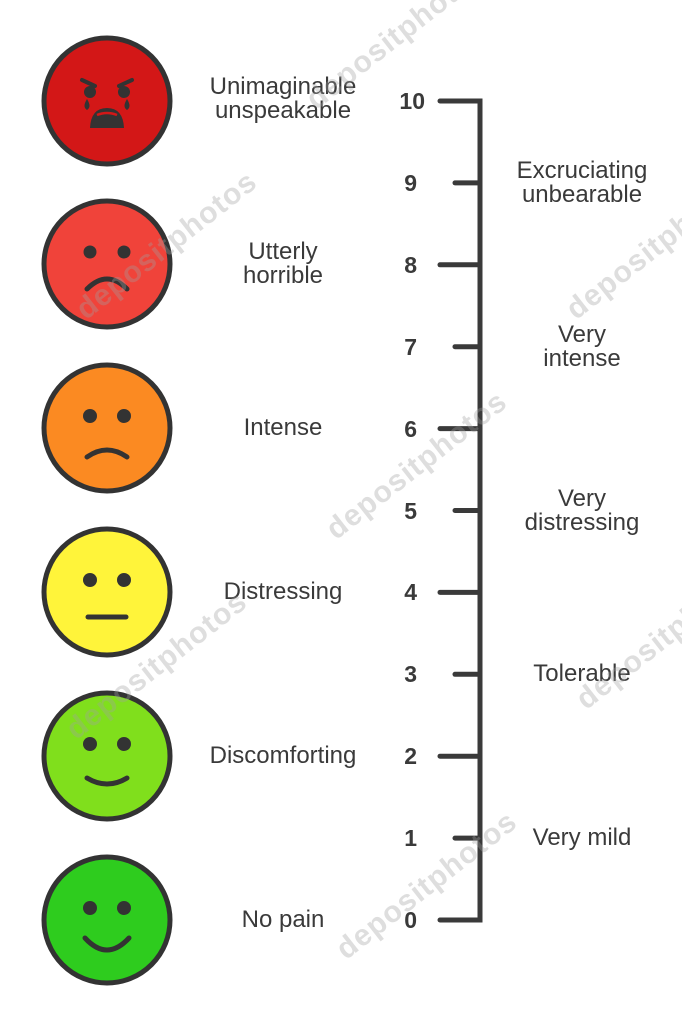 The height and width of the screenshot is (1023, 682). What do you see at coordinates (283, 591) in the screenshot?
I see `face-label-neutral: Distressing` at bounding box center [283, 591].